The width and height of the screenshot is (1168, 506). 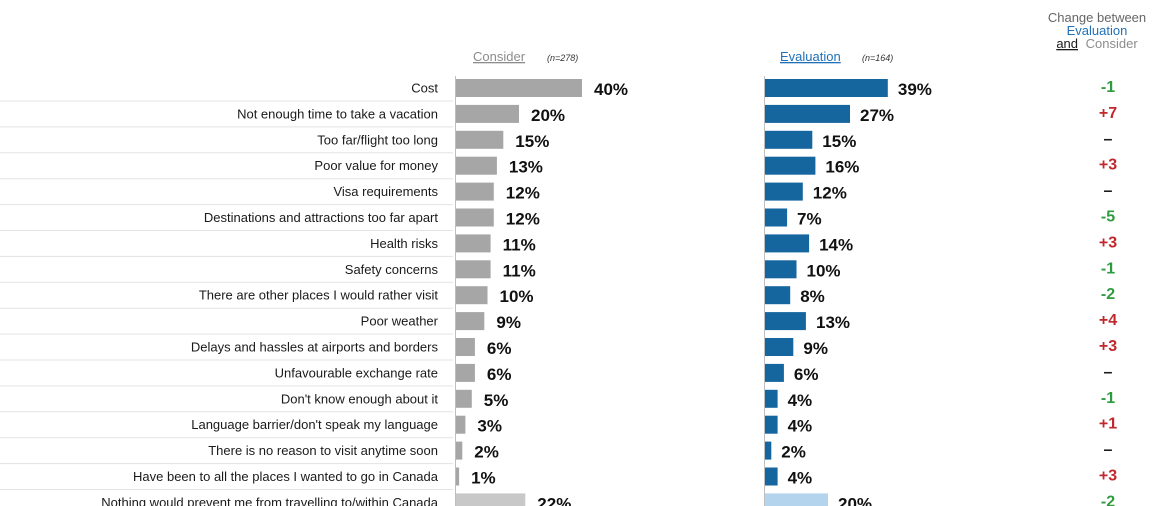 I want to click on category-label: Safety concerns, so click(x=392, y=269).